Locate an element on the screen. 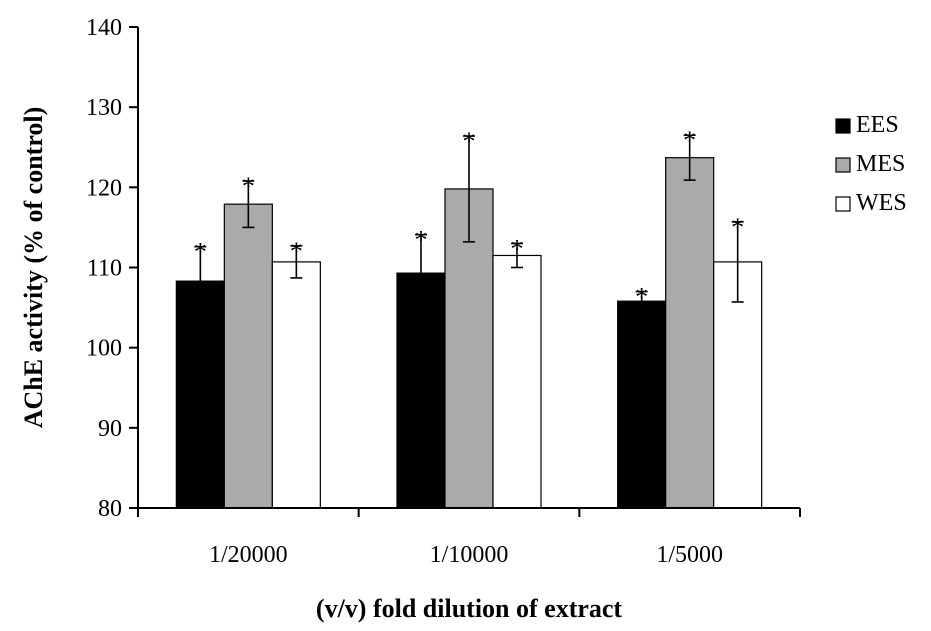 This screenshot has height=631, width=931. x-tick-label: 1/5000 is located at coordinates (689, 555).